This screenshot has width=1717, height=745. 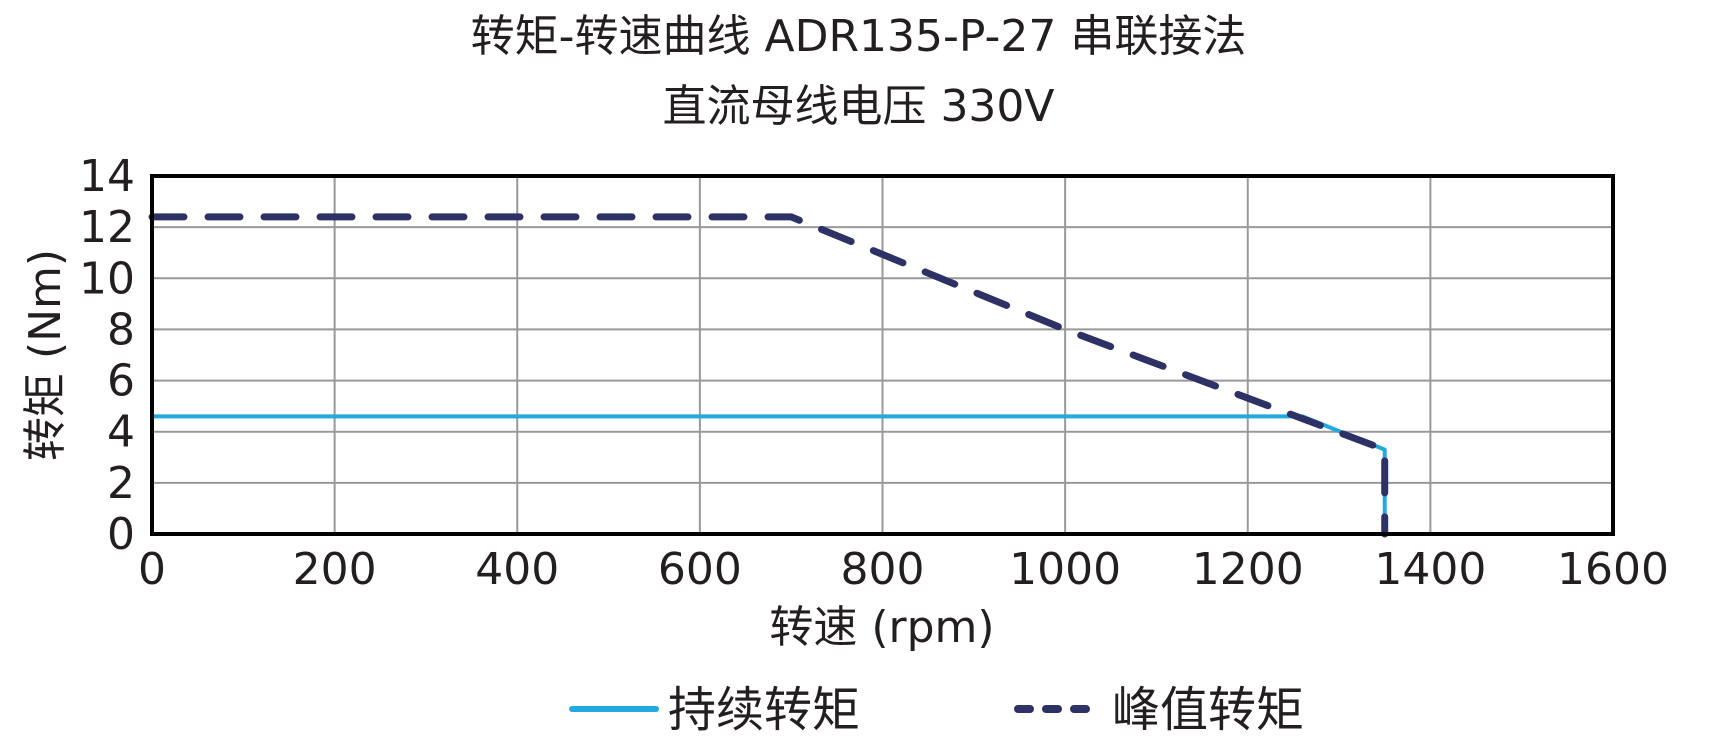 I want to click on legend: 持续转矩 峰值转矩, so click(x=936, y=710).